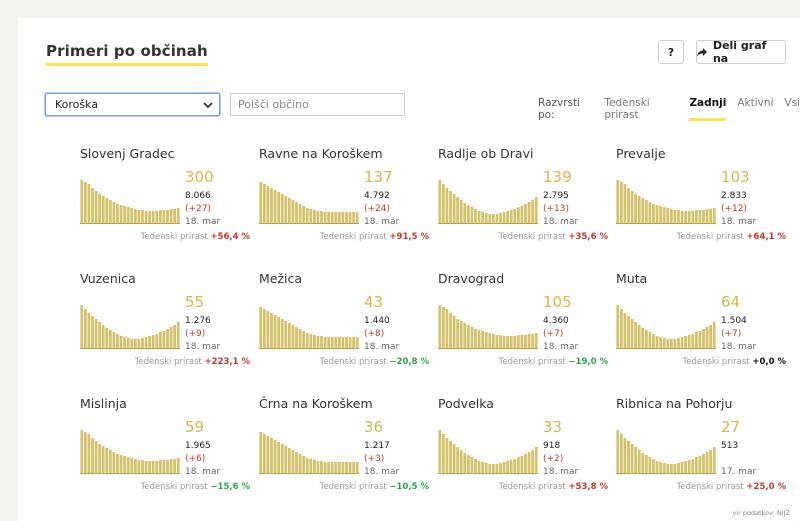 The width and height of the screenshot is (800, 521). I want to click on sort-option-weekly: Tedenski prirast, so click(627, 109).